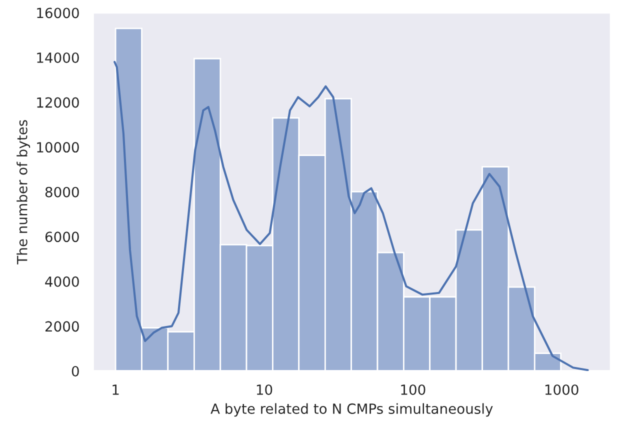 The width and height of the screenshot is (620, 424). What do you see at coordinates (58, 147) in the screenshot?
I see `y-tick-label: 10000` at bounding box center [58, 147].